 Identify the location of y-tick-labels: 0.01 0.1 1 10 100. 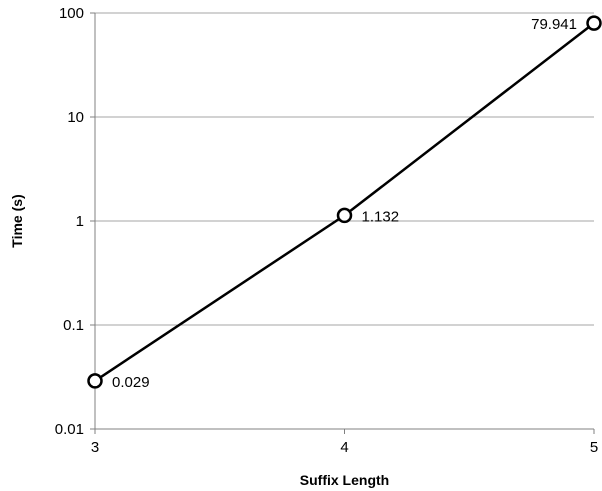
(69, 221).